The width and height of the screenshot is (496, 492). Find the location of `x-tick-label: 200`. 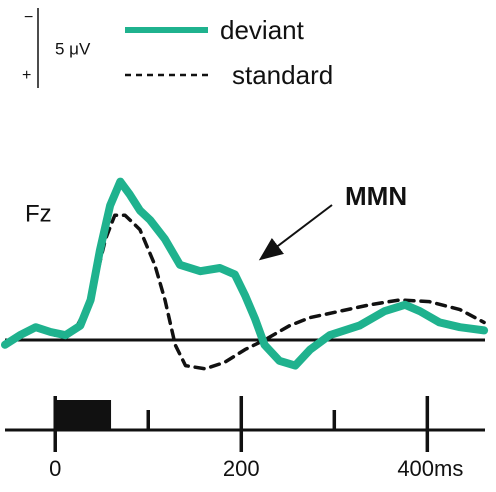

x-tick-label: 200 is located at coordinates (241, 468).